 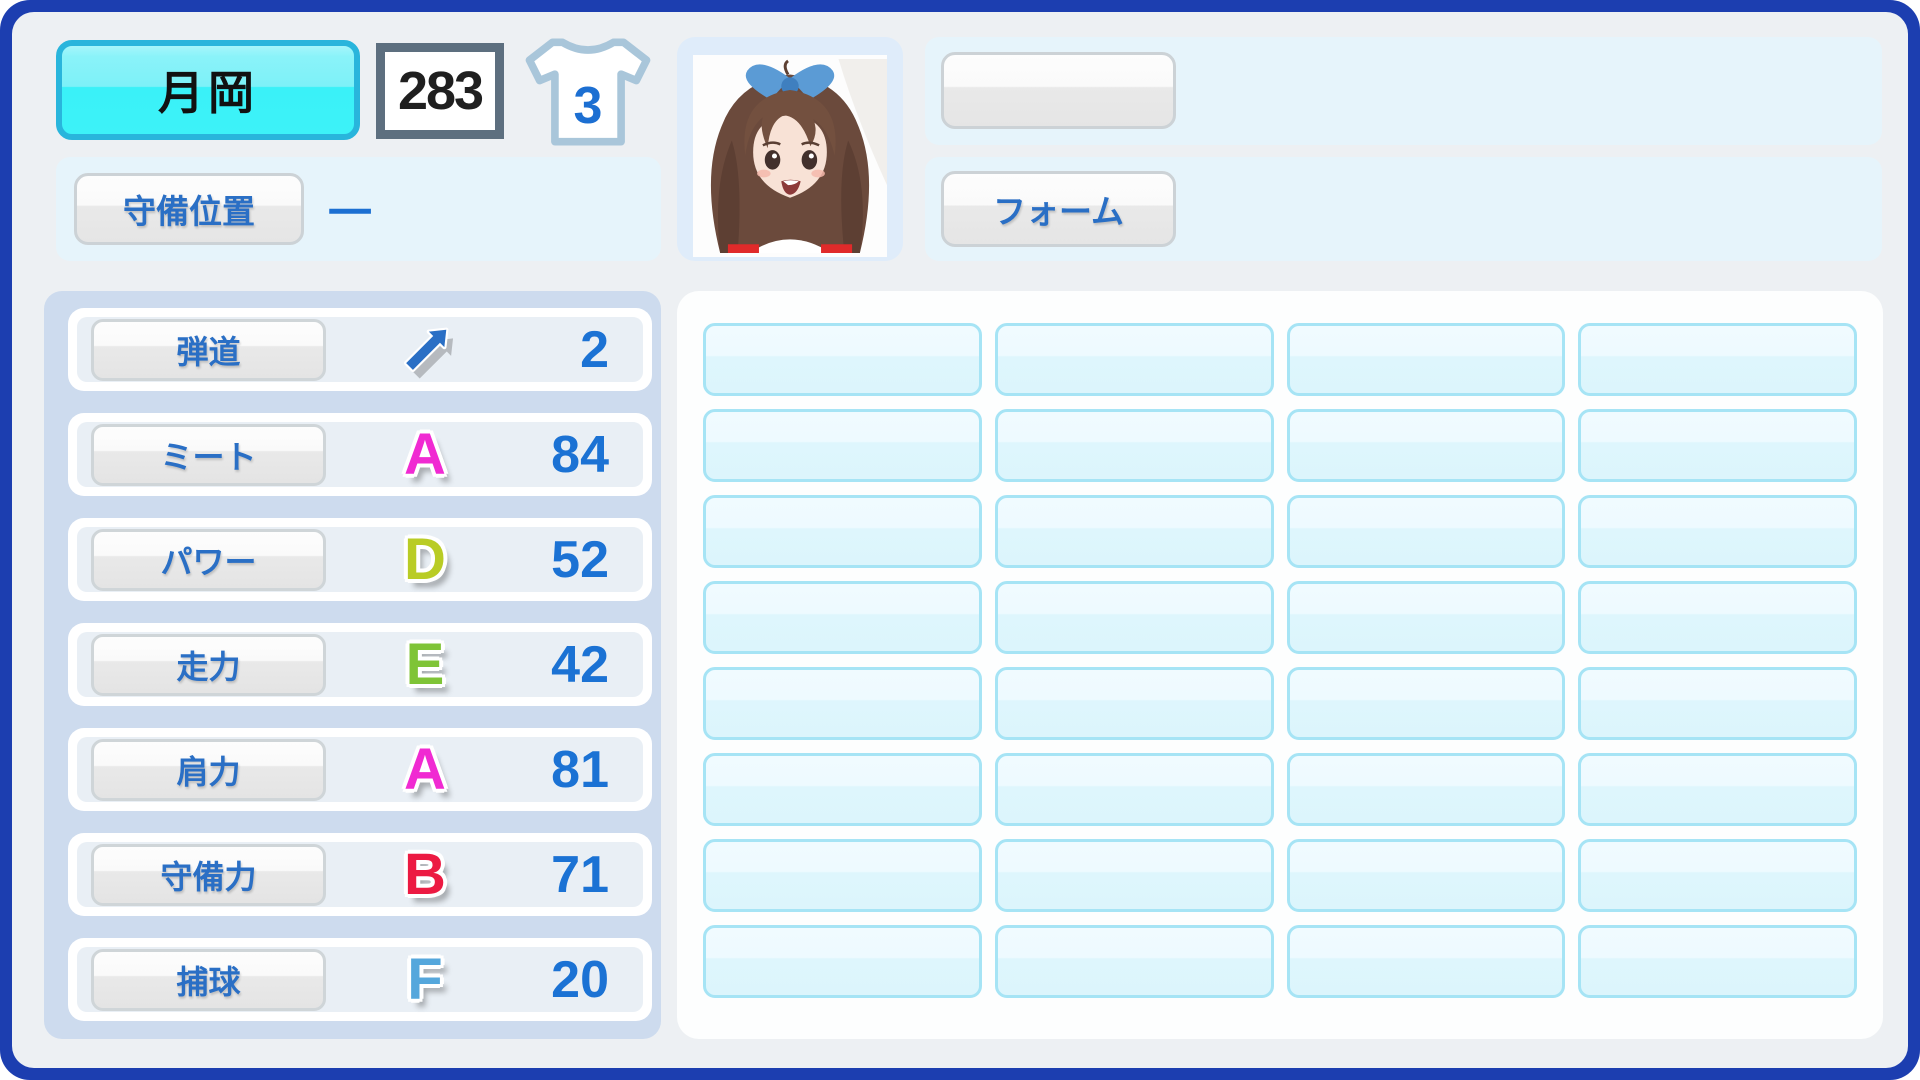 I want to click on stat-row-trajectory: 弾道 2, so click(x=360, y=349).